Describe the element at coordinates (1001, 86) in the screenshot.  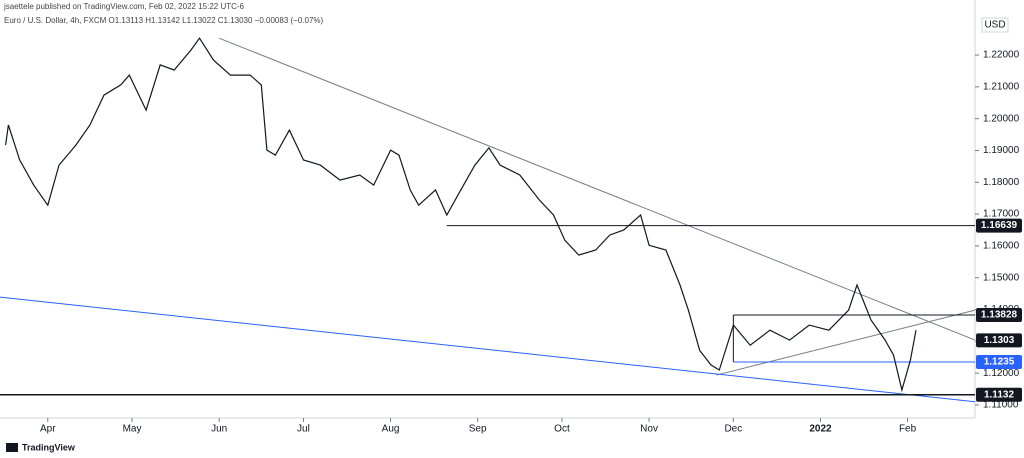
I see `y-tick-label: 1.21000` at that location.